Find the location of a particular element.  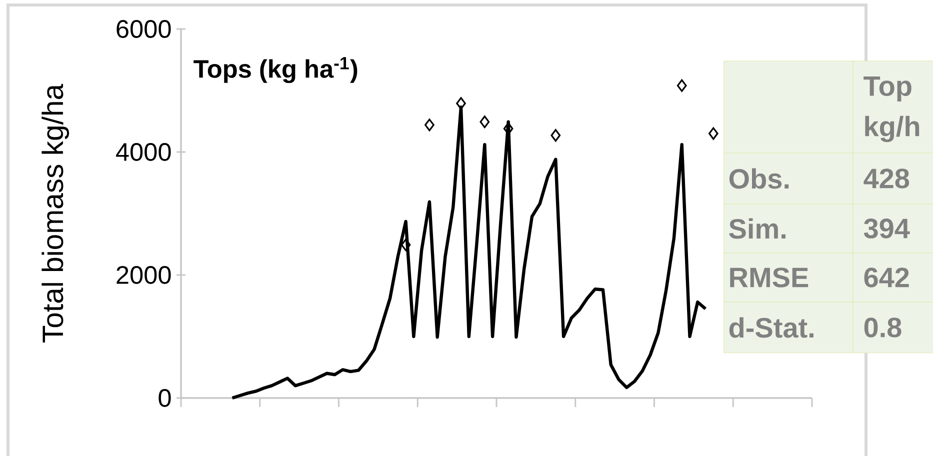

text: 0.8 is located at coordinates (883, 328).